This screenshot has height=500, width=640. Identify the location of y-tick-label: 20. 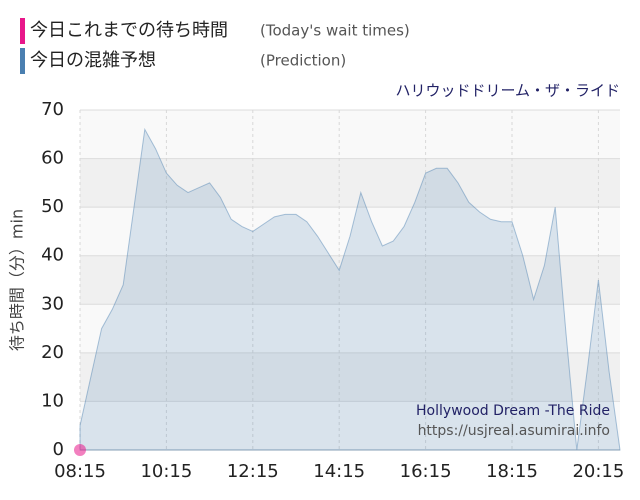
(52, 352).